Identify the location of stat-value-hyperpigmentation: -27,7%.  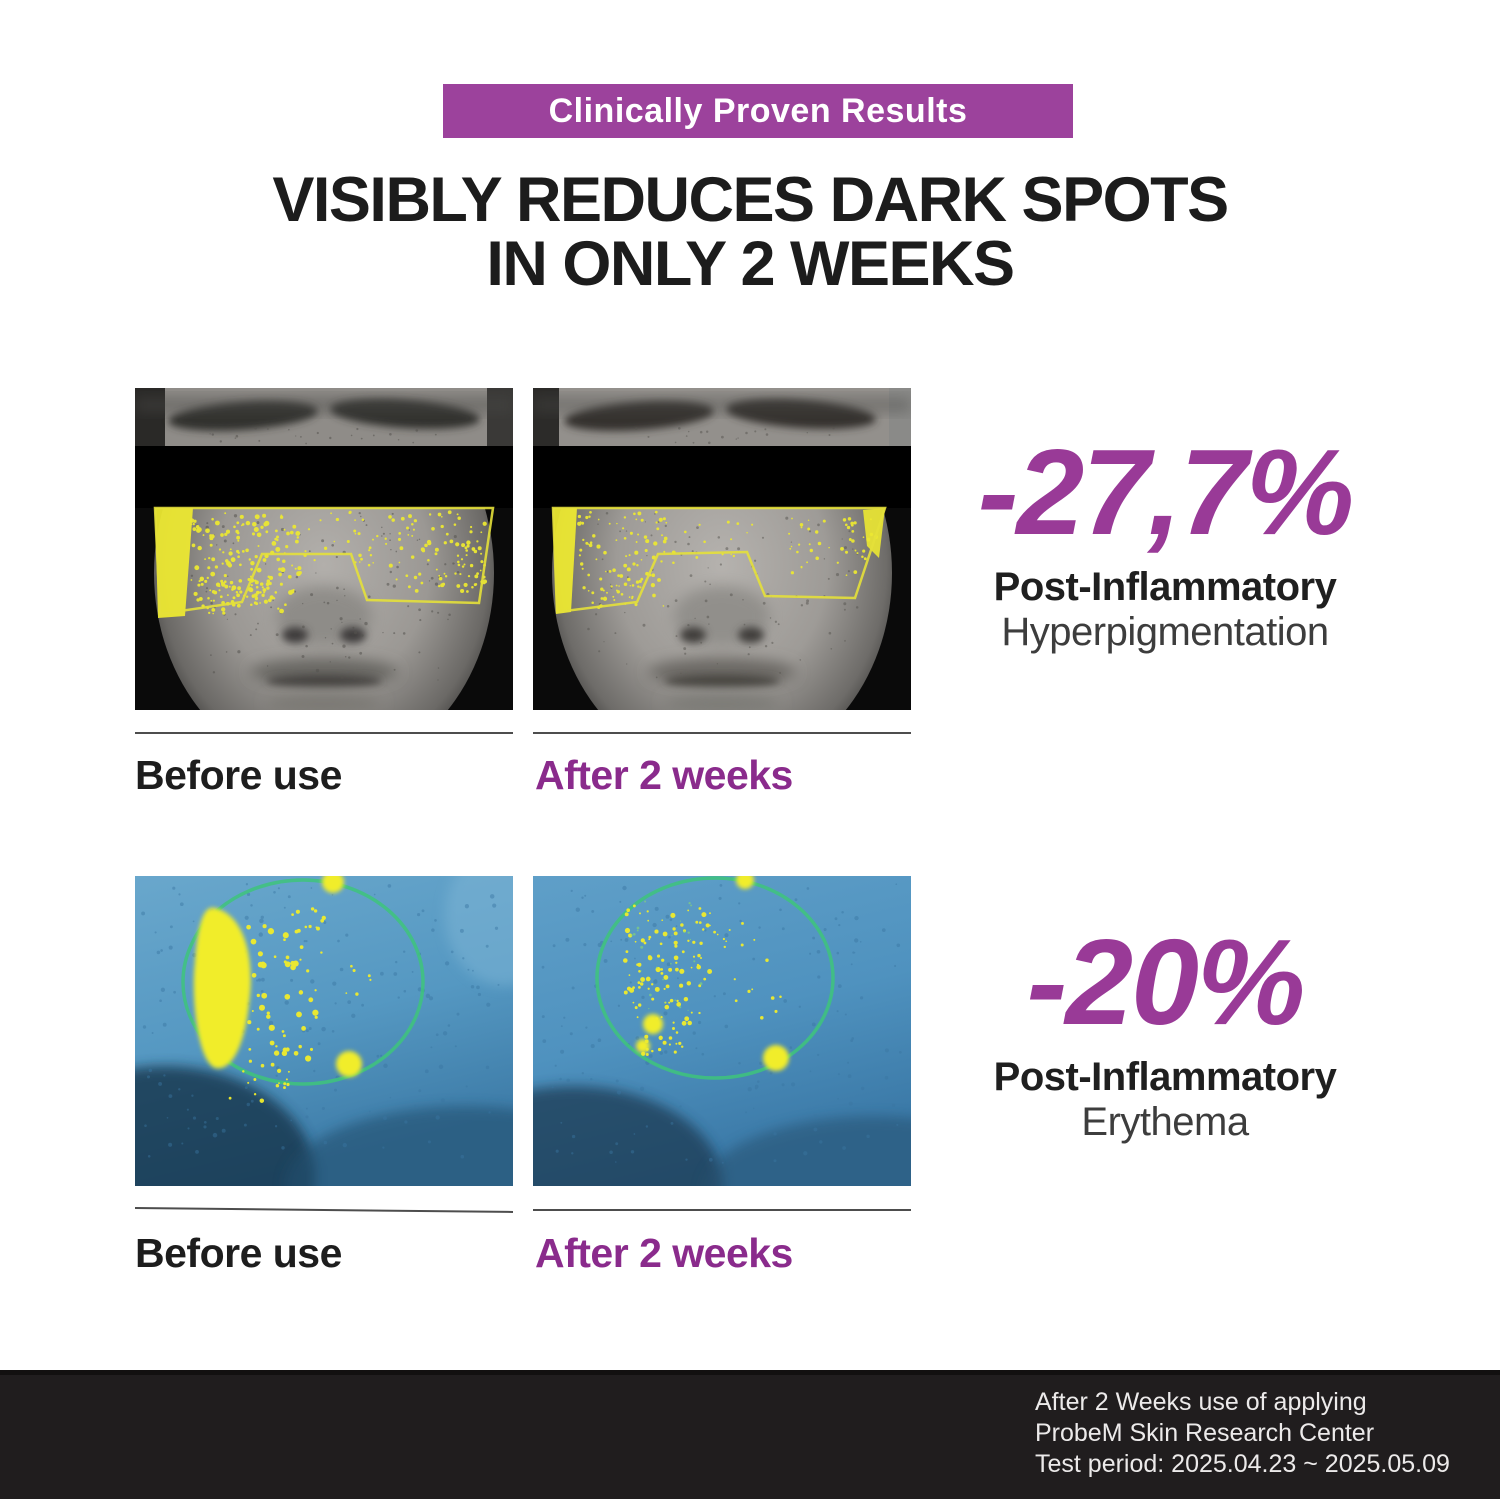
(1166, 492).